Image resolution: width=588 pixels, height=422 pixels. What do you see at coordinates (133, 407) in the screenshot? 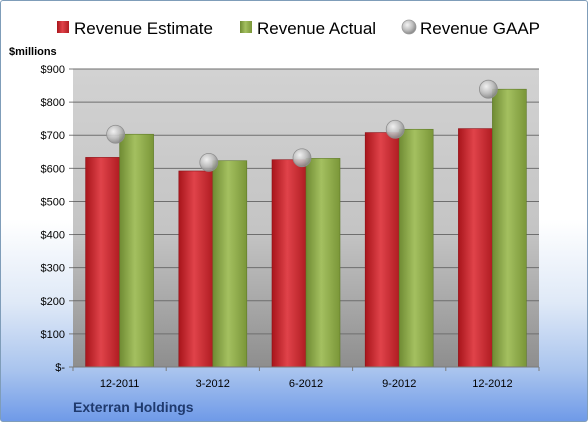
I see `company-name: Exterran Holdings` at bounding box center [133, 407].